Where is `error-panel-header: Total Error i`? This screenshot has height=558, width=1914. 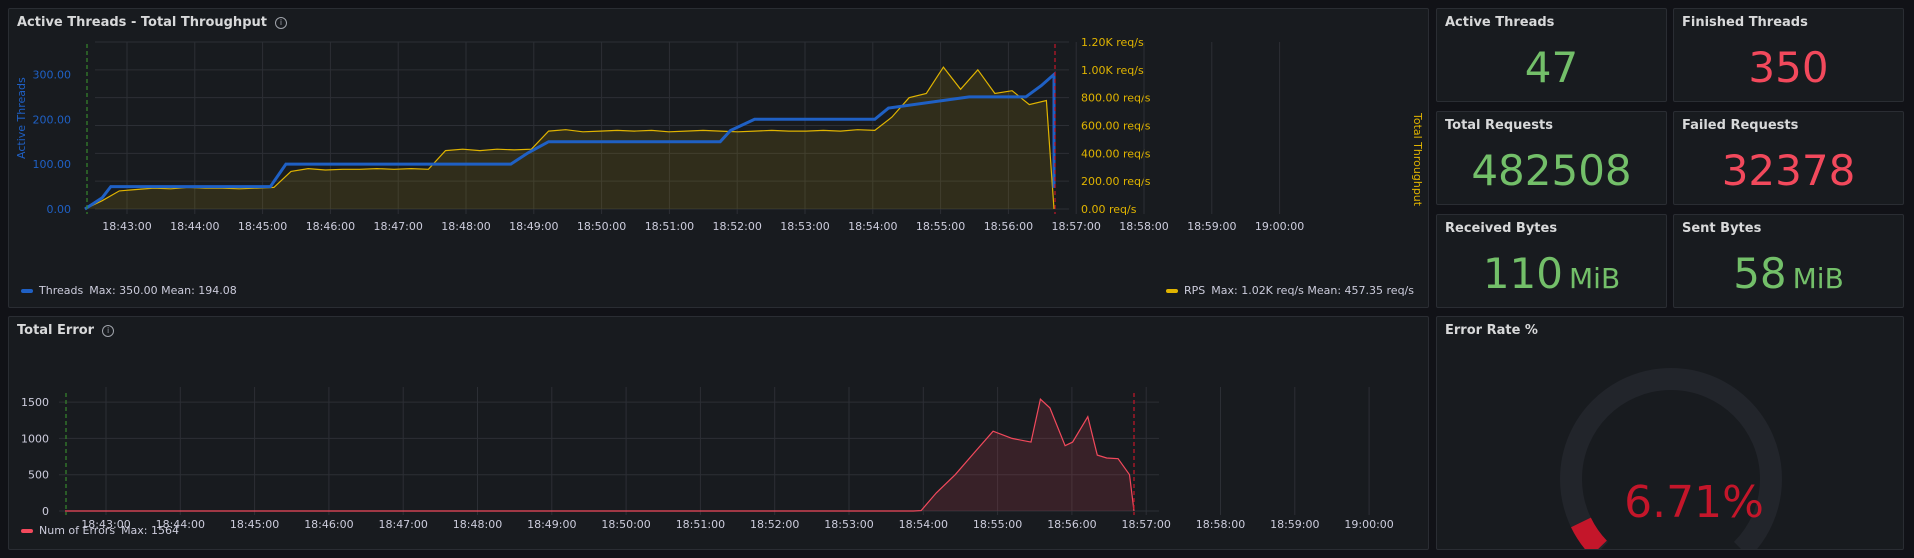
error-panel-header: Total Error i is located at coordinates (66, 330).